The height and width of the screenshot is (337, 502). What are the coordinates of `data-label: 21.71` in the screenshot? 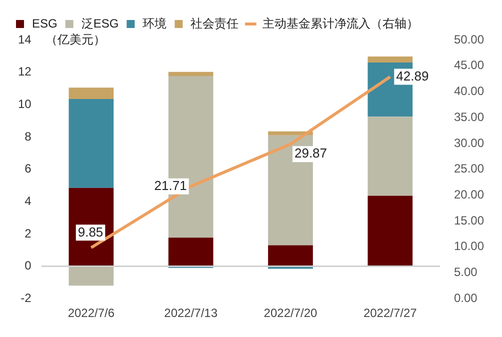 It's located at (170, 185).